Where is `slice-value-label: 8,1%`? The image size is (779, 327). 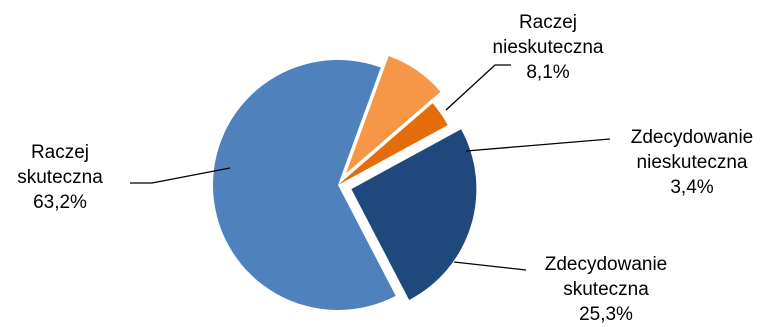 slice-value-label: 8,1% is located at coordinates (547, 72).